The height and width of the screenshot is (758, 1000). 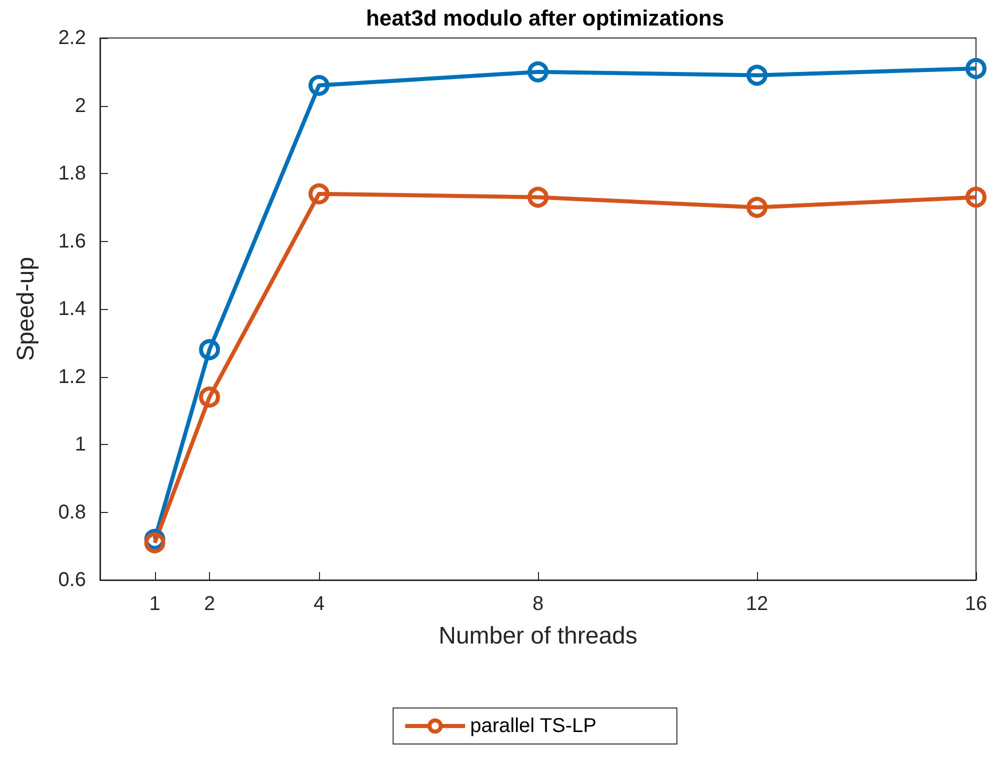 What do you see at coordinates (72, 38) in the screenshot?
I see `y-tick-label: 2.2` at bounding box center [72, 38].